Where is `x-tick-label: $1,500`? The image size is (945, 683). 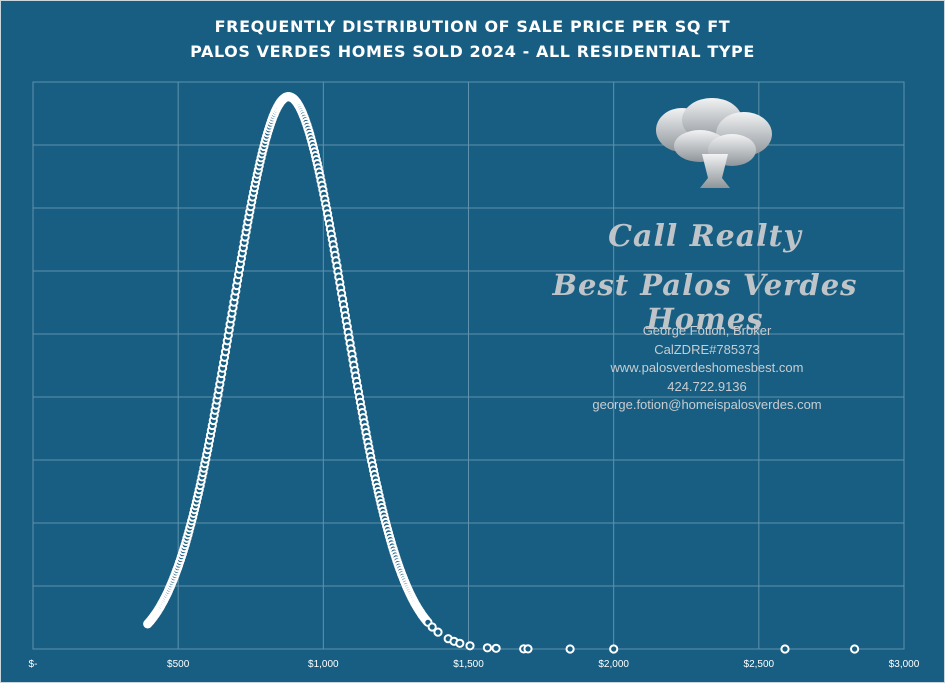 x-tick-label: $1,500 is located at coordinates (468, 664).